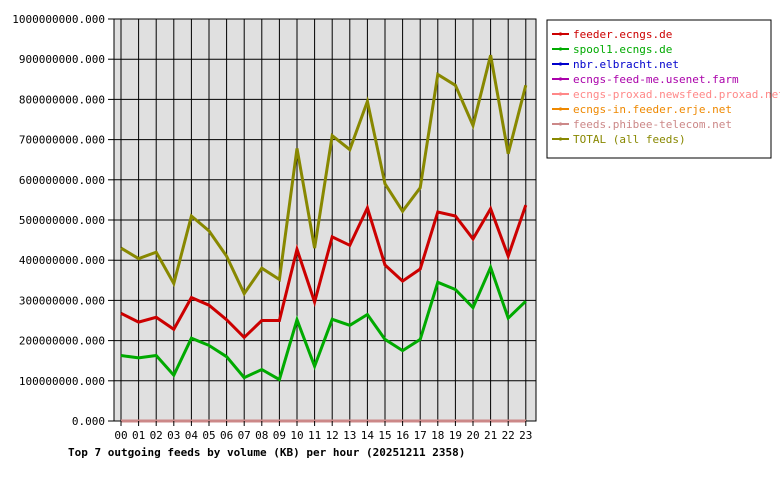 The width and height of the screenshot is (780, 480). What do you see at coordinates (508, 435) in the screenshot?
I see `x-tick-label: 22` at bounding box center [508, 435].